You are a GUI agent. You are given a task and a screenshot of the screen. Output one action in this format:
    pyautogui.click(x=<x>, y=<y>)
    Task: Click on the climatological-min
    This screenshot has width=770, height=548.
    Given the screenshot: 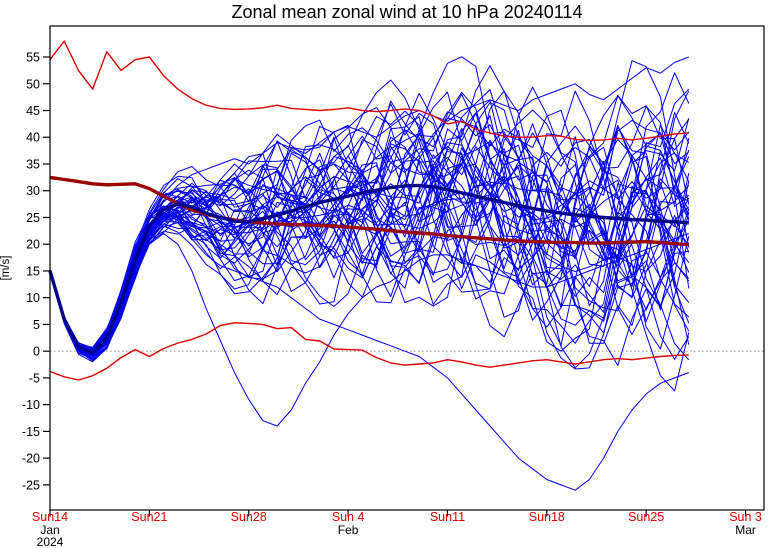 What is the action you would take?
    pyautogui.click(x=369, y=351)
    